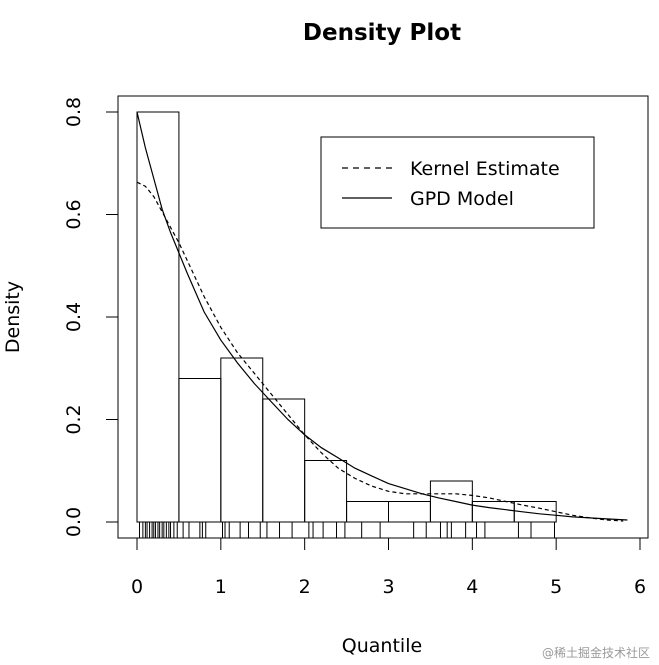 Image resolution: width=659 pixels, height=665 pixels. What do you see at coordinates (382, 33) in the screenshot?
I see `chart-title: Density Plot` at bounding box center [382, 33].